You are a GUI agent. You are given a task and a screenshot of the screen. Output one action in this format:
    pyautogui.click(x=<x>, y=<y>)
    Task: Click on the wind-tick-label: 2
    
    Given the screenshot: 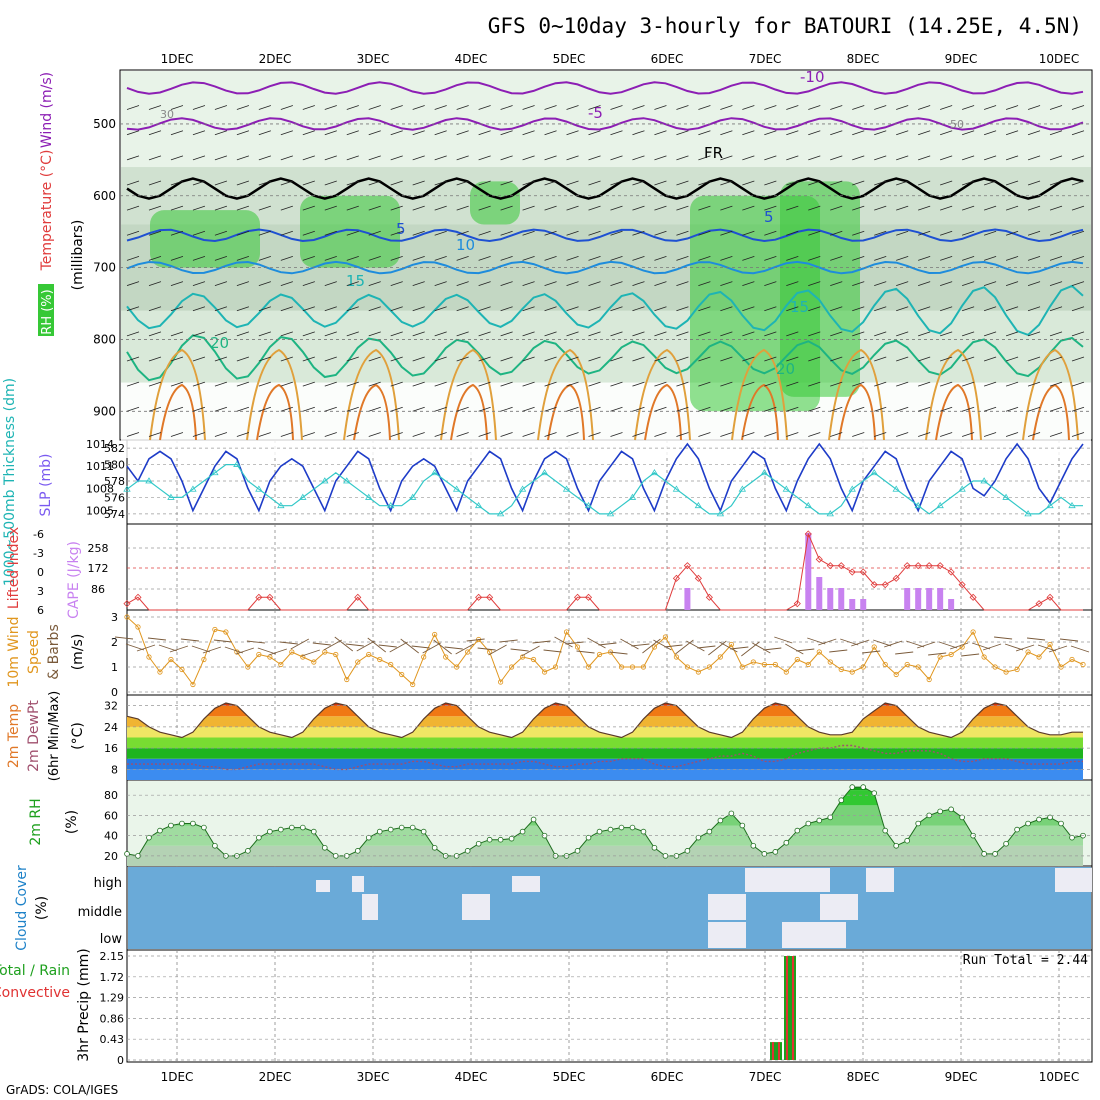 What is the action you would take?
    pyautogui.click(x=114, y=642)
    